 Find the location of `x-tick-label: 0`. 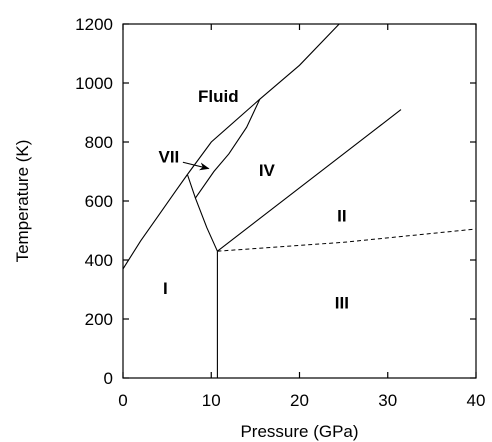

x-tick-label: 0 is located at coordinates (122, 400).